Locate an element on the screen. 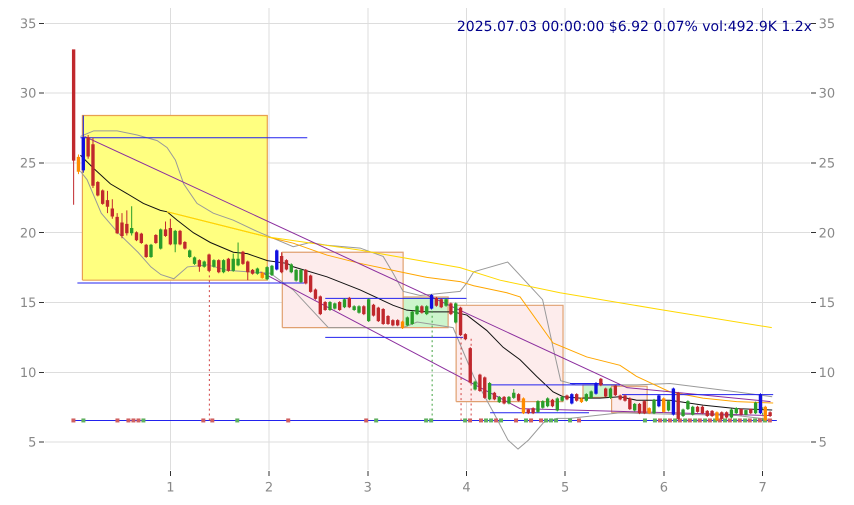  y2-tick-label: 35 is located at coordinates (827, 24).